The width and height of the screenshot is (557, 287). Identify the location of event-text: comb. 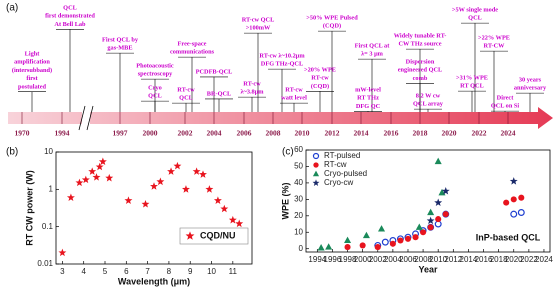
(420, 78).